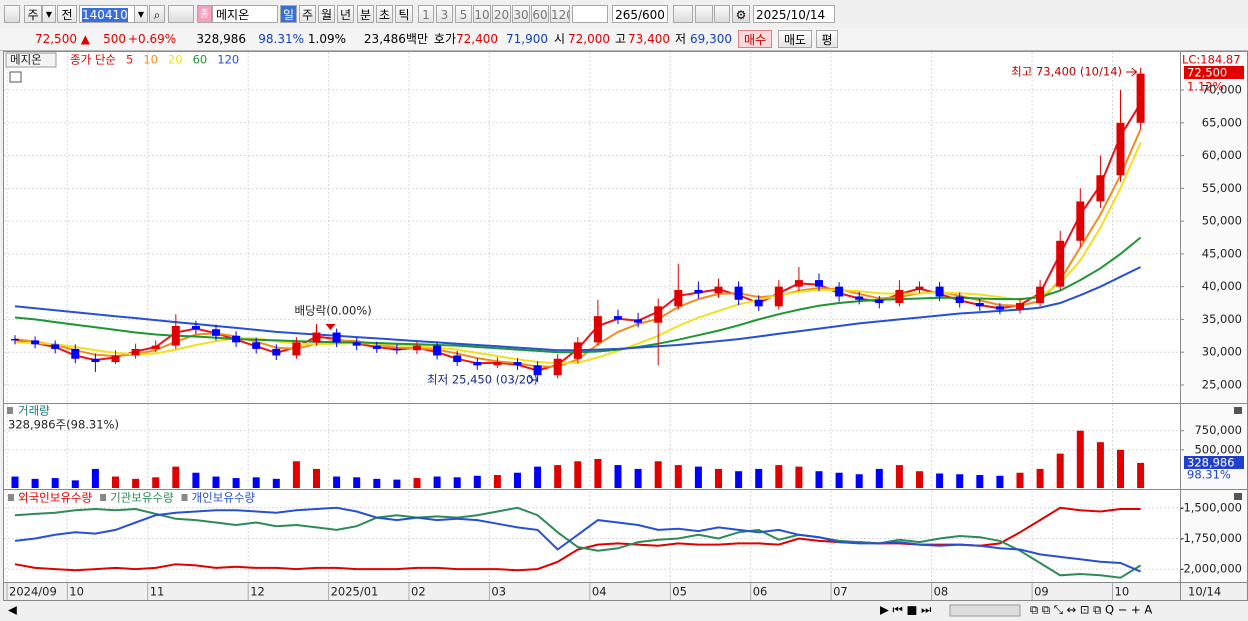 The height and width of the screenshot is (621, 1248). Describe the element at coordinates (326, 14) in the screenshot. I see `period-month: 월` at that location.